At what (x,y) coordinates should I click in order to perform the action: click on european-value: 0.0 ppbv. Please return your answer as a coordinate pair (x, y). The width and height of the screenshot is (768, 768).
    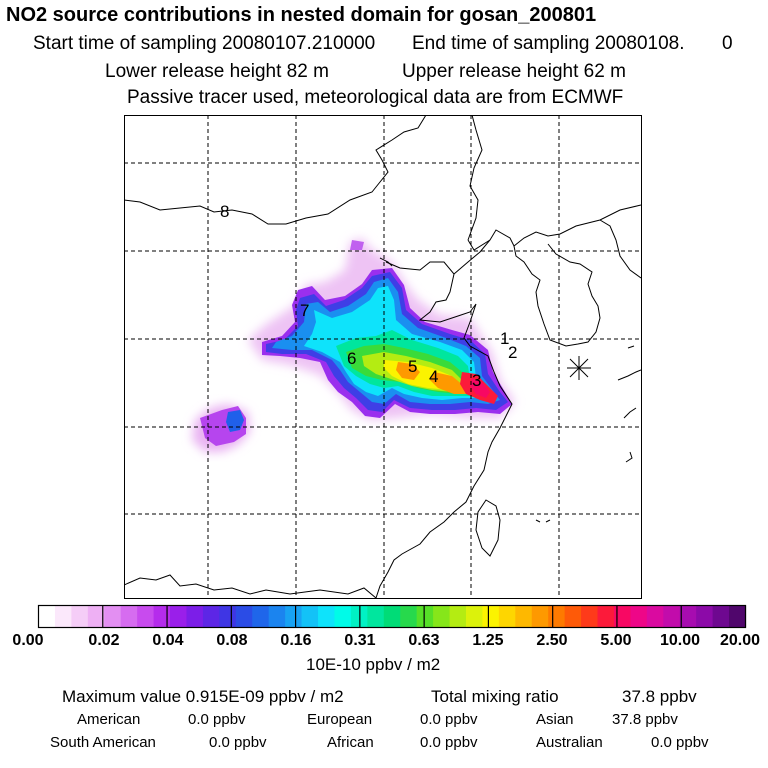
    Looking at the image, I should click on (449, 719).